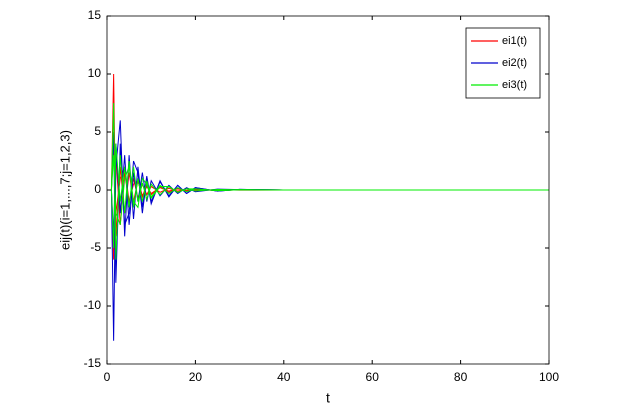 This screenshot has width=637, height=418. Describe the element at coordinates (328, 398) in the screenshot. I see `x-axis-label: t` at that location.